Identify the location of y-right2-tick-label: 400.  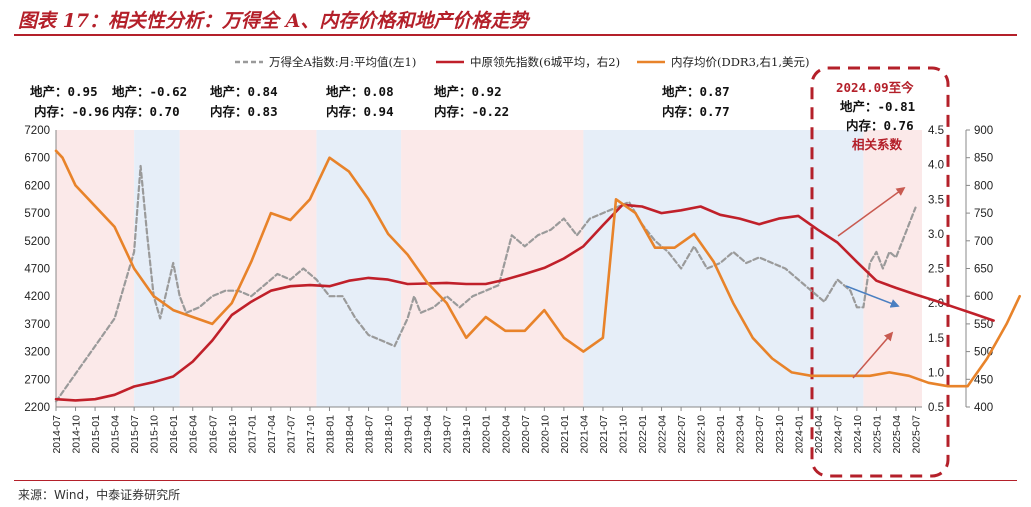
(983, 408).